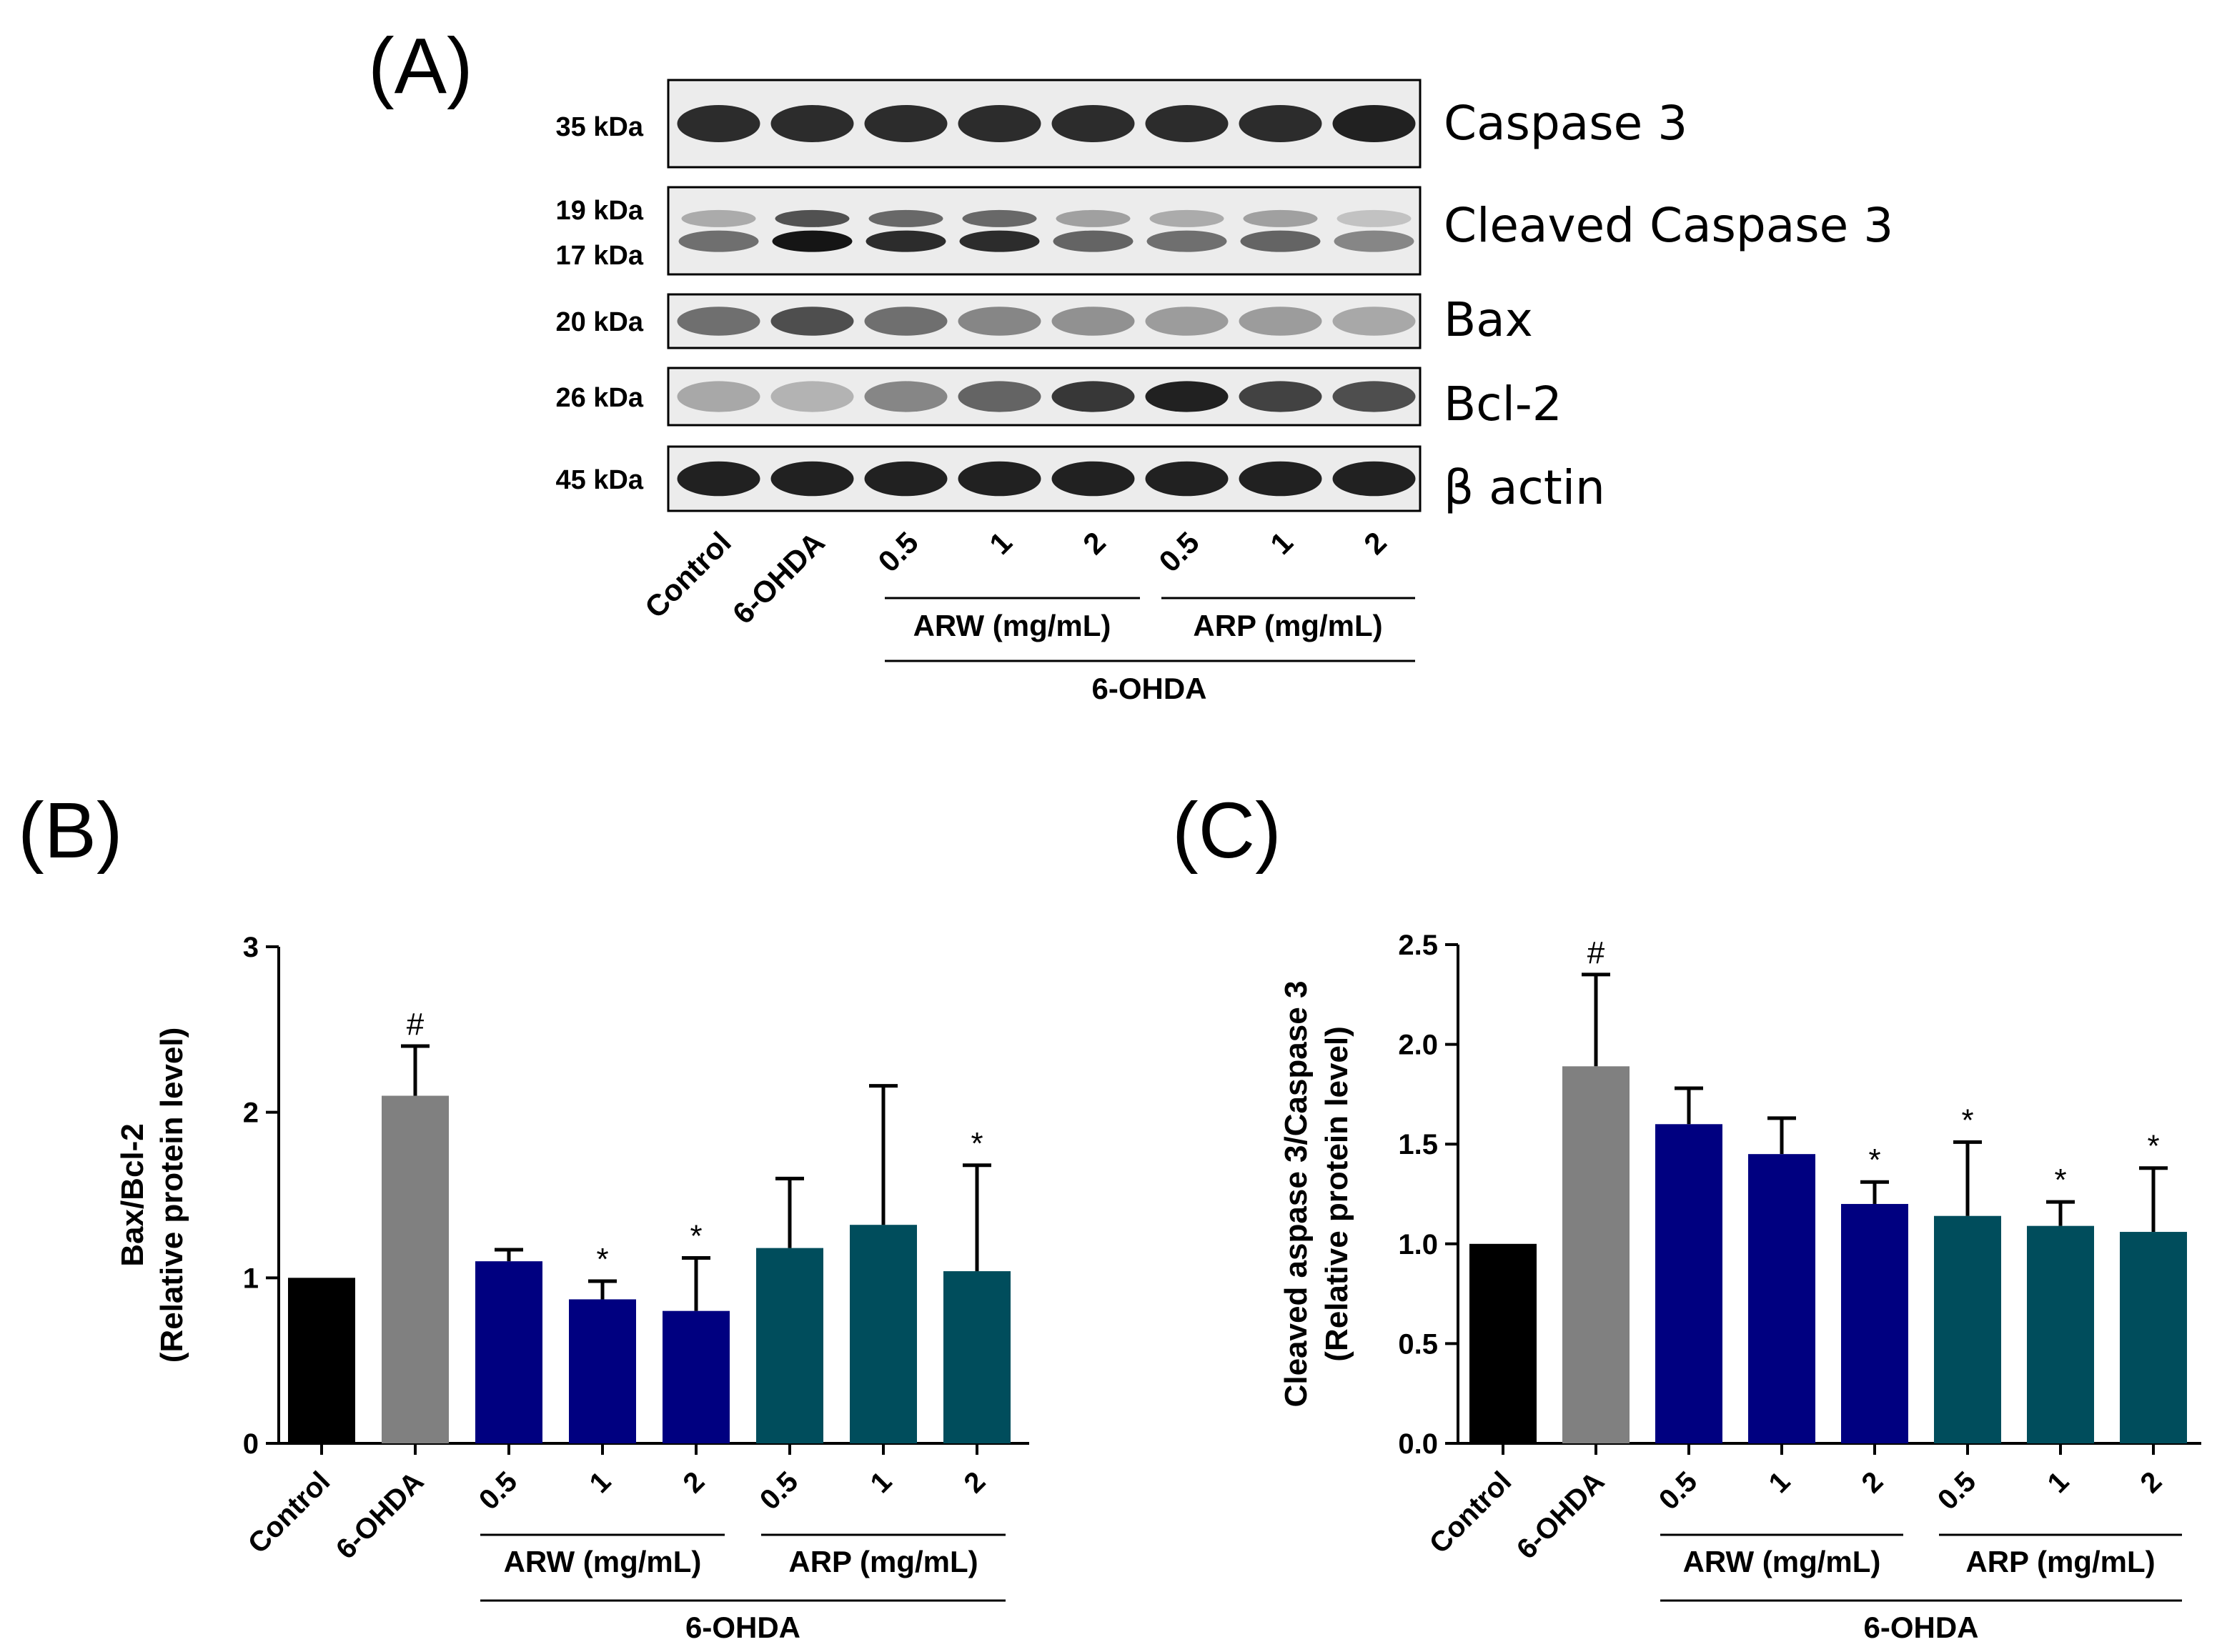  Describe the element at coordinates (778, 577) in the screenshot. I see `lane-label: 6-OHDA` at that location.